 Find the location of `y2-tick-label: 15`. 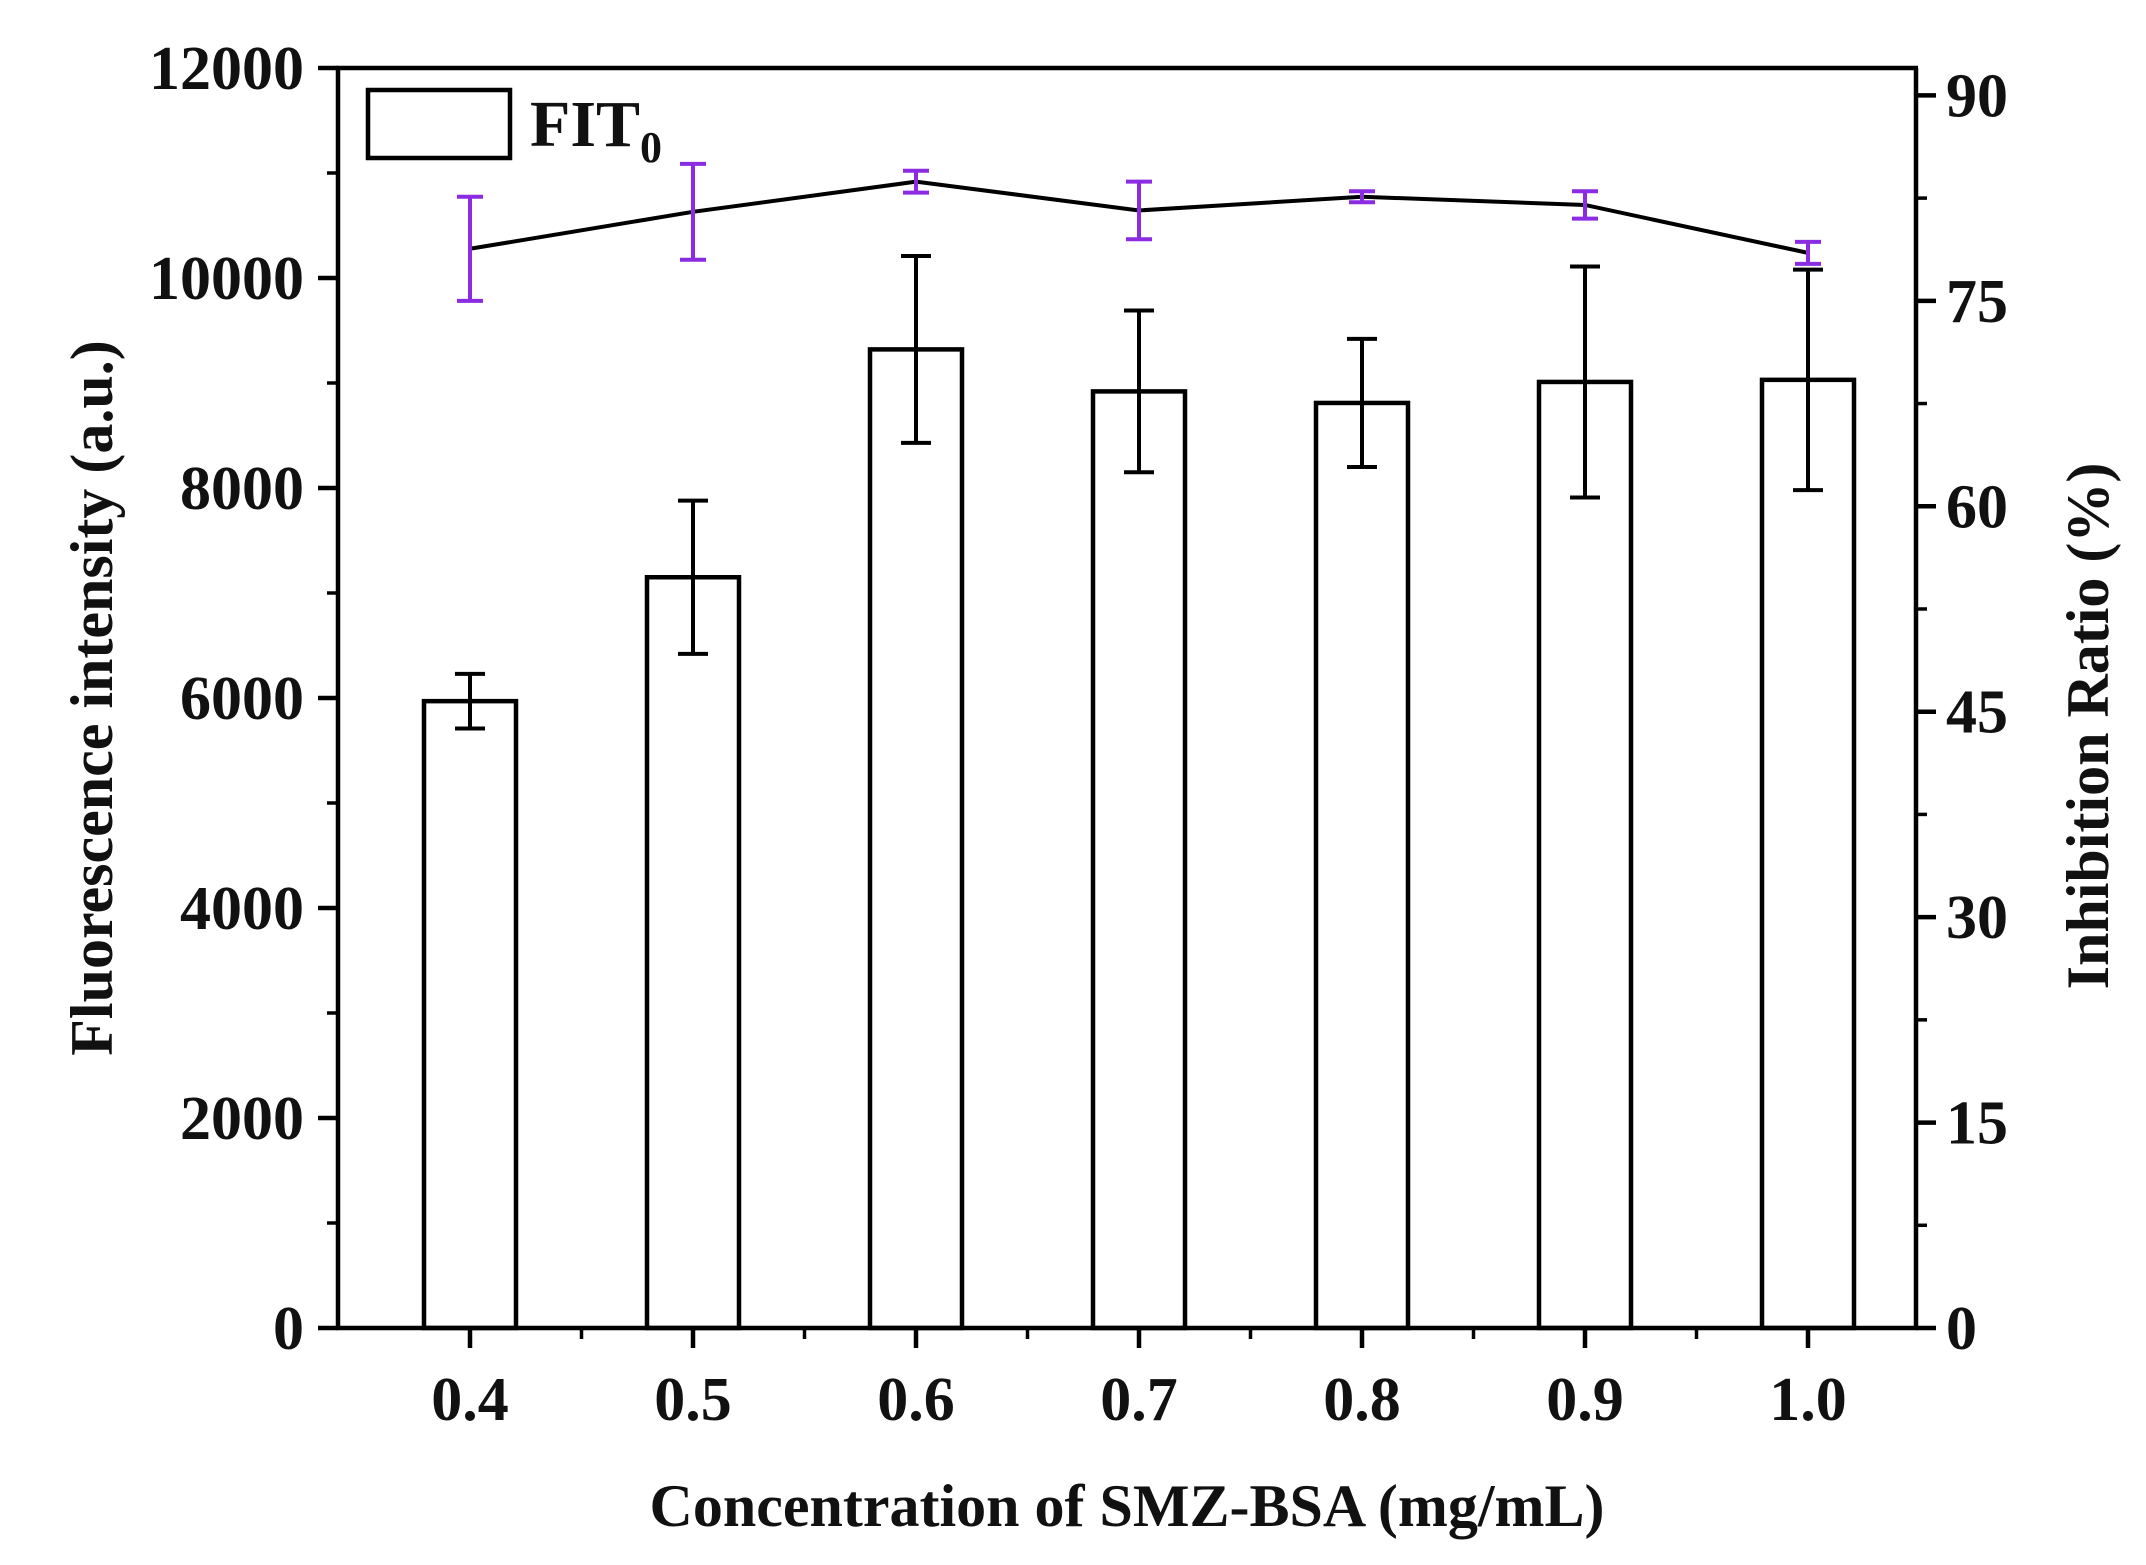

y2-tick-label: 15 is located at coordinates (1977, 1124).